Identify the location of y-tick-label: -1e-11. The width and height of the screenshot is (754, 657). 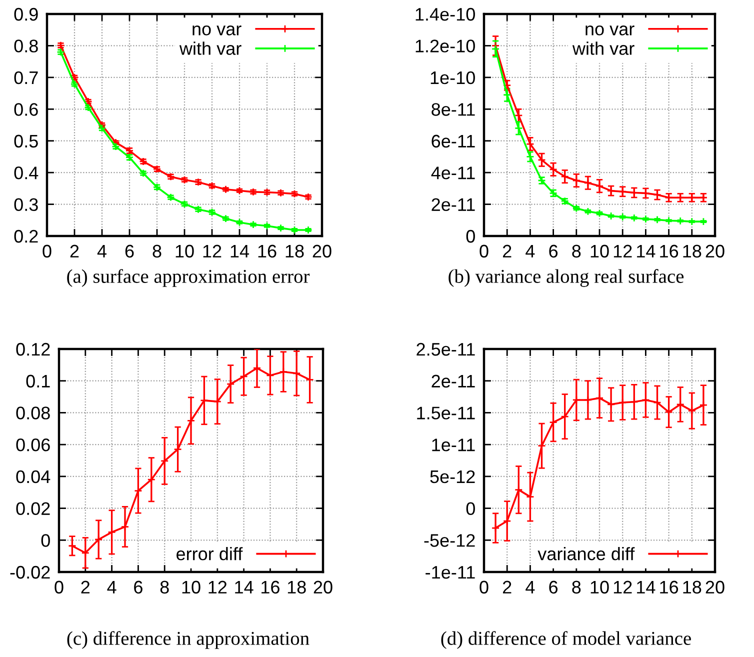
(450, 572).